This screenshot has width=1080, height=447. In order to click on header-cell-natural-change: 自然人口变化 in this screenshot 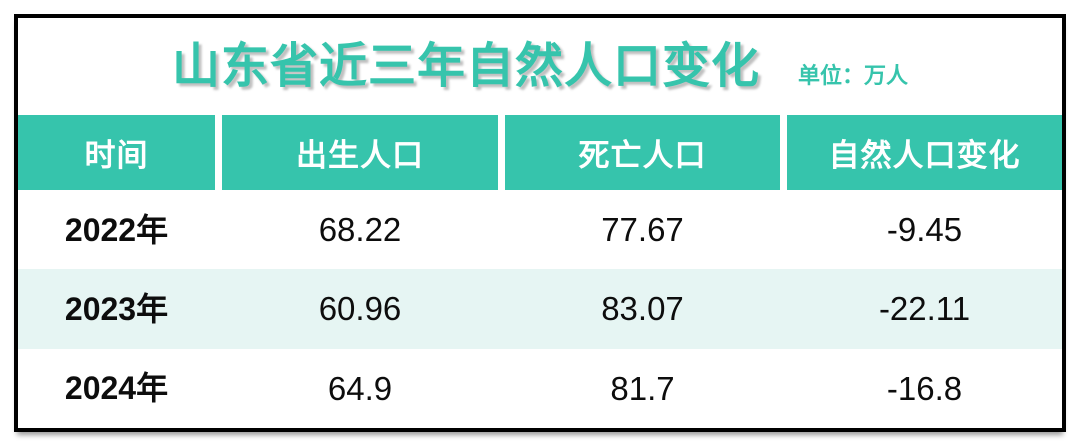, I will do `click(924, 152)`.